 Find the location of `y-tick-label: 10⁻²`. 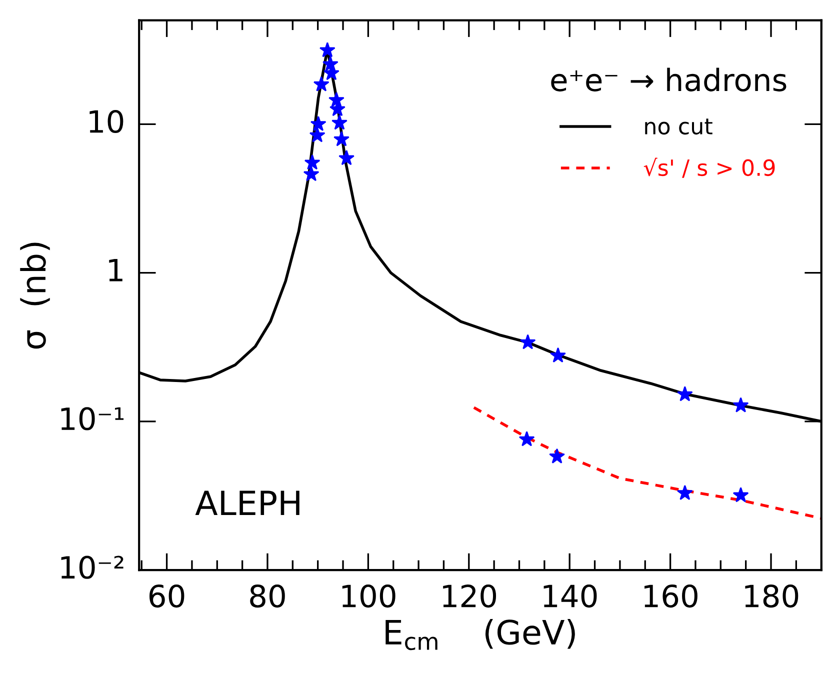

y-tick-label: 10⁻² is located at coordinates (92, 567).